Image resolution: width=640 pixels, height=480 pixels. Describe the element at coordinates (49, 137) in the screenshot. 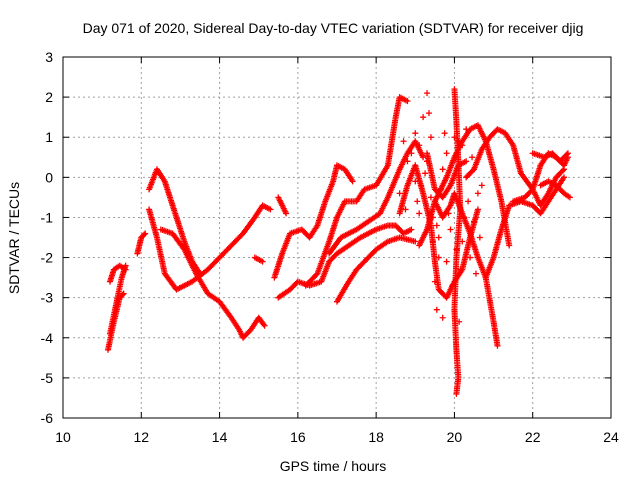

I see `y-tick-label: 1` at that location.